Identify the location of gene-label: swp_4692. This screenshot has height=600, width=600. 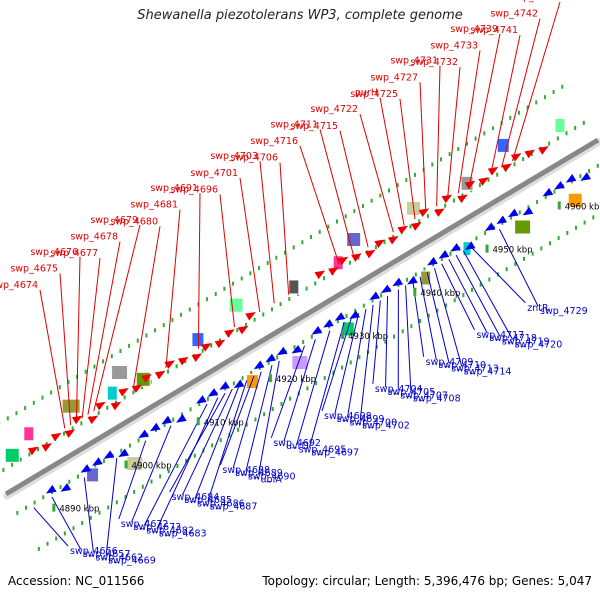
(297, 443).